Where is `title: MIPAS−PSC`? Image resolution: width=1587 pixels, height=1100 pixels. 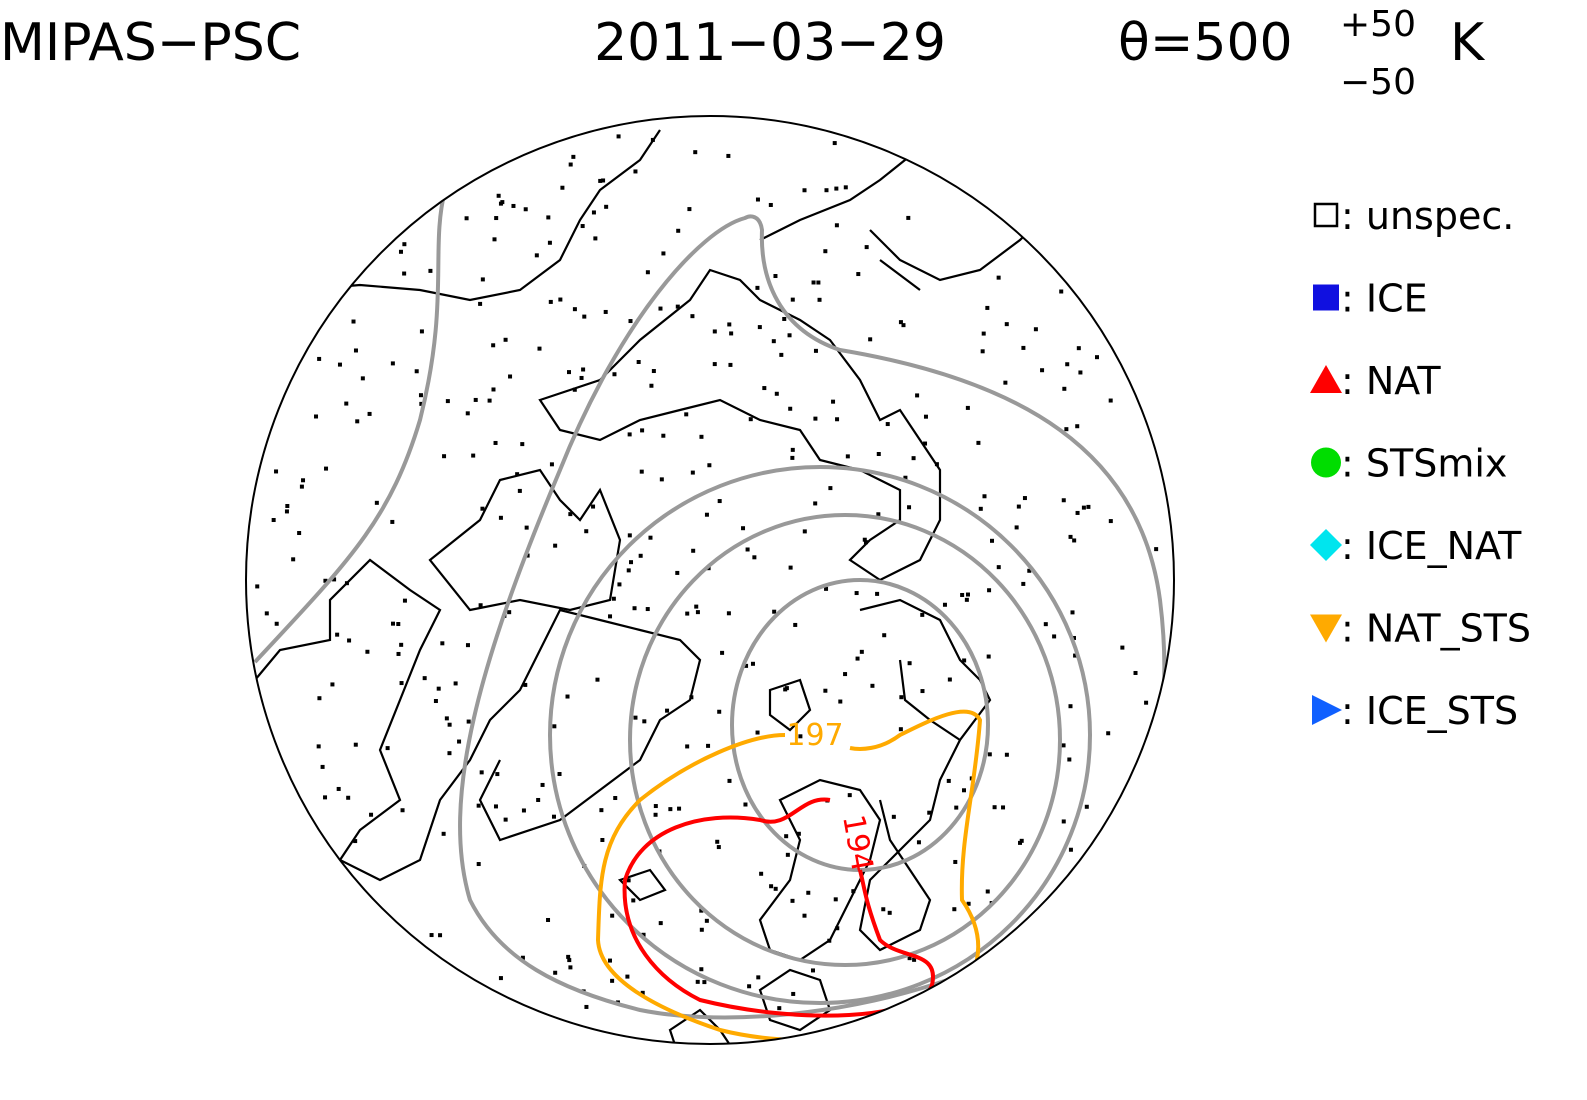
title: MIPAS−PSC is located at coordinates (150, 43).